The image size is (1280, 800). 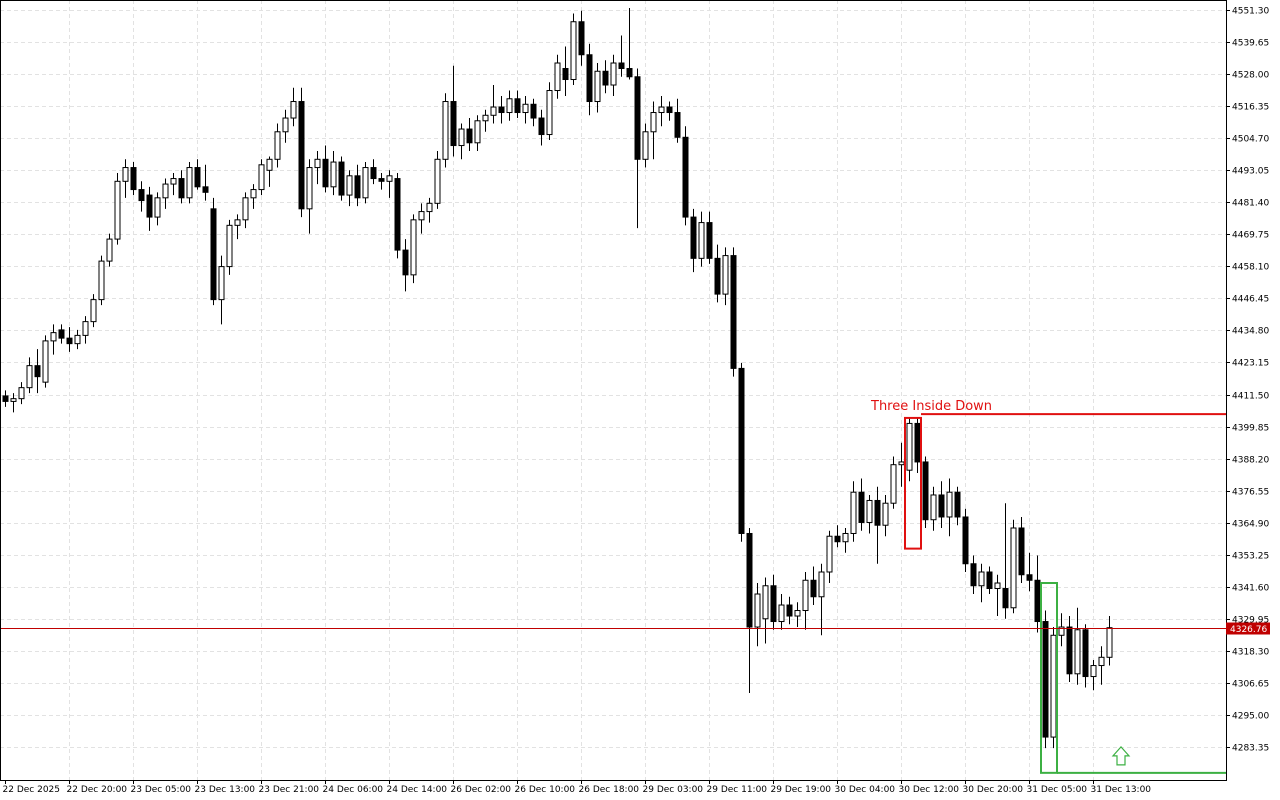 What do you see at coordinates (545, 790) in the screenshot?
I see `x-tick-label: 26 Dec 10:00` at bounding box center [545, 790].